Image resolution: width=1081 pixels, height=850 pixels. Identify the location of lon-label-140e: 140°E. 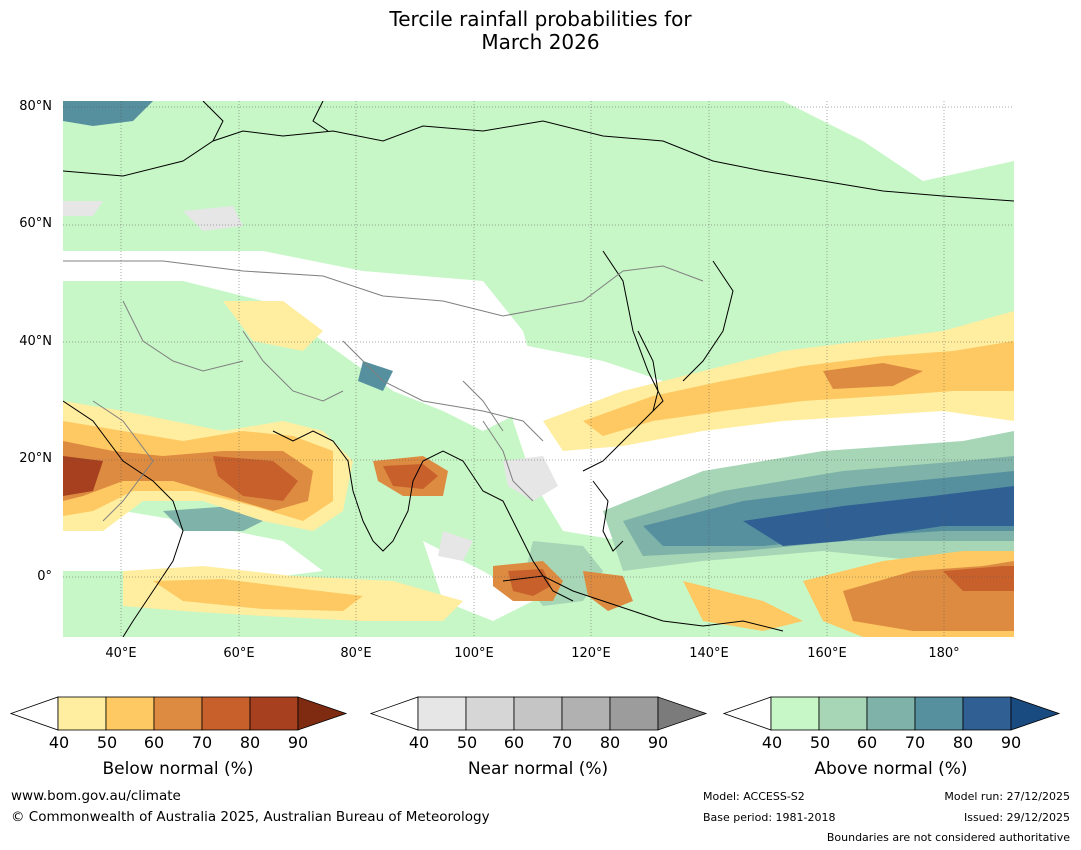
(709, 653).